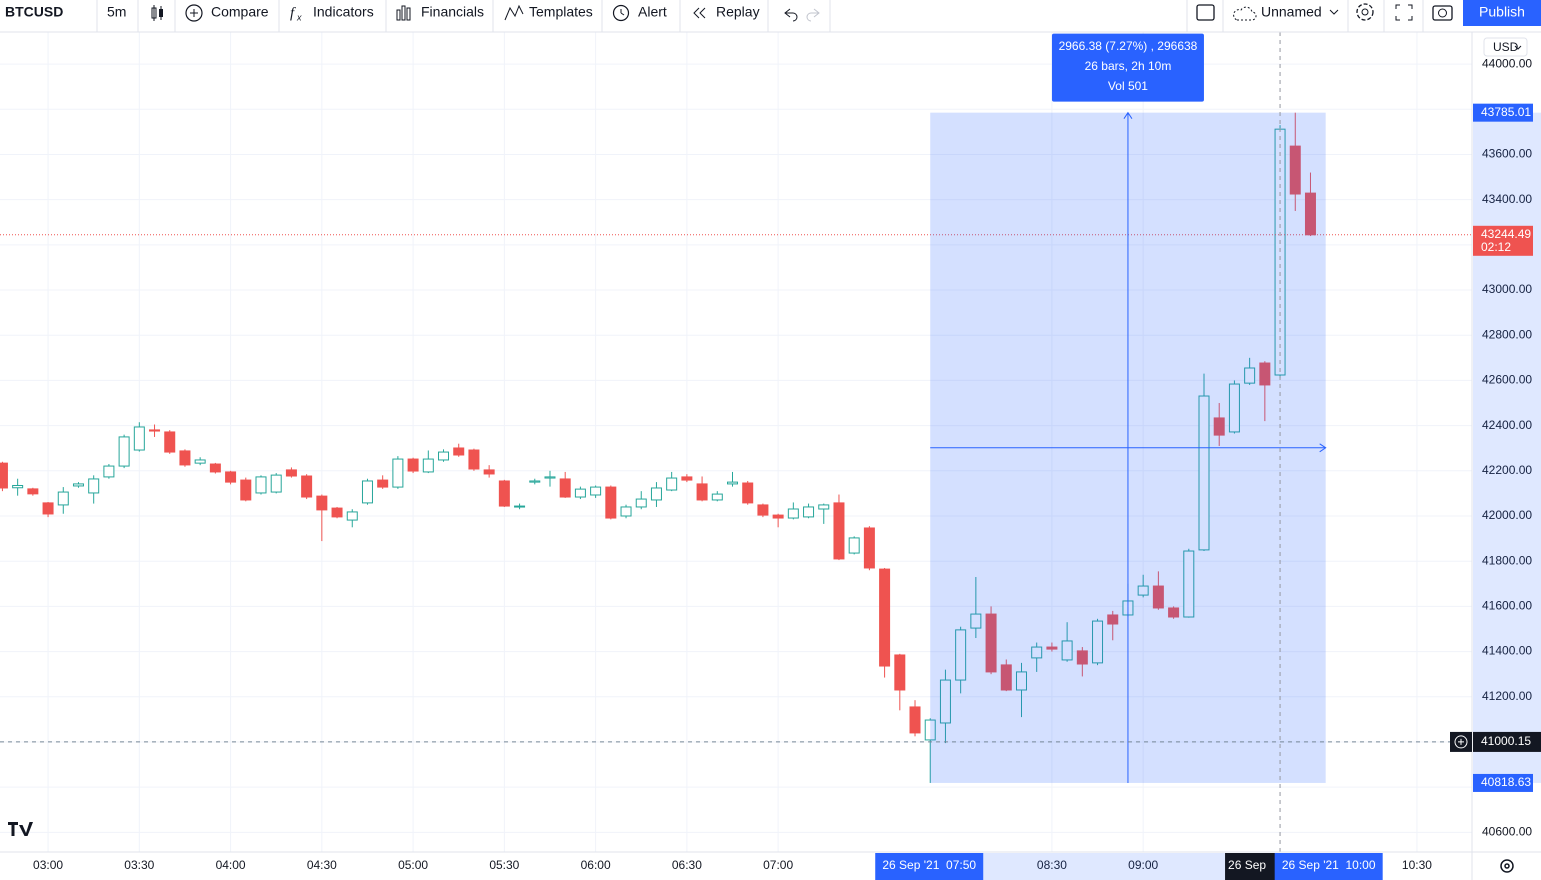 This screenshot has width=1541, height=880. I want to click on add-alert-icon, so click(1461, 742).